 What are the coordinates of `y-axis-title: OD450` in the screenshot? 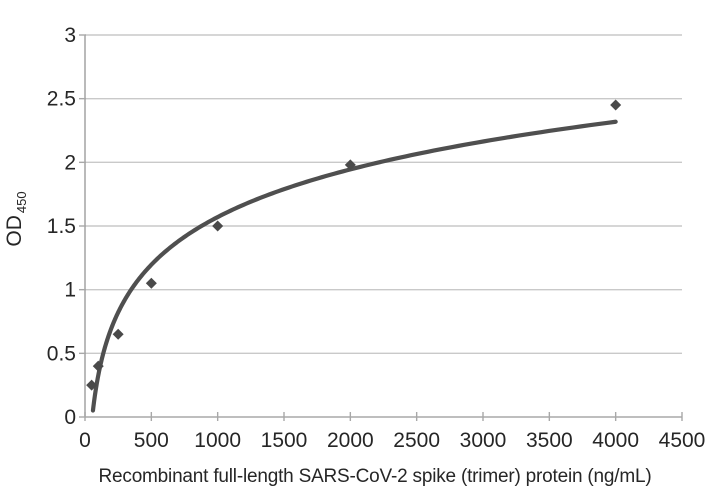 It's located at (22, 219).